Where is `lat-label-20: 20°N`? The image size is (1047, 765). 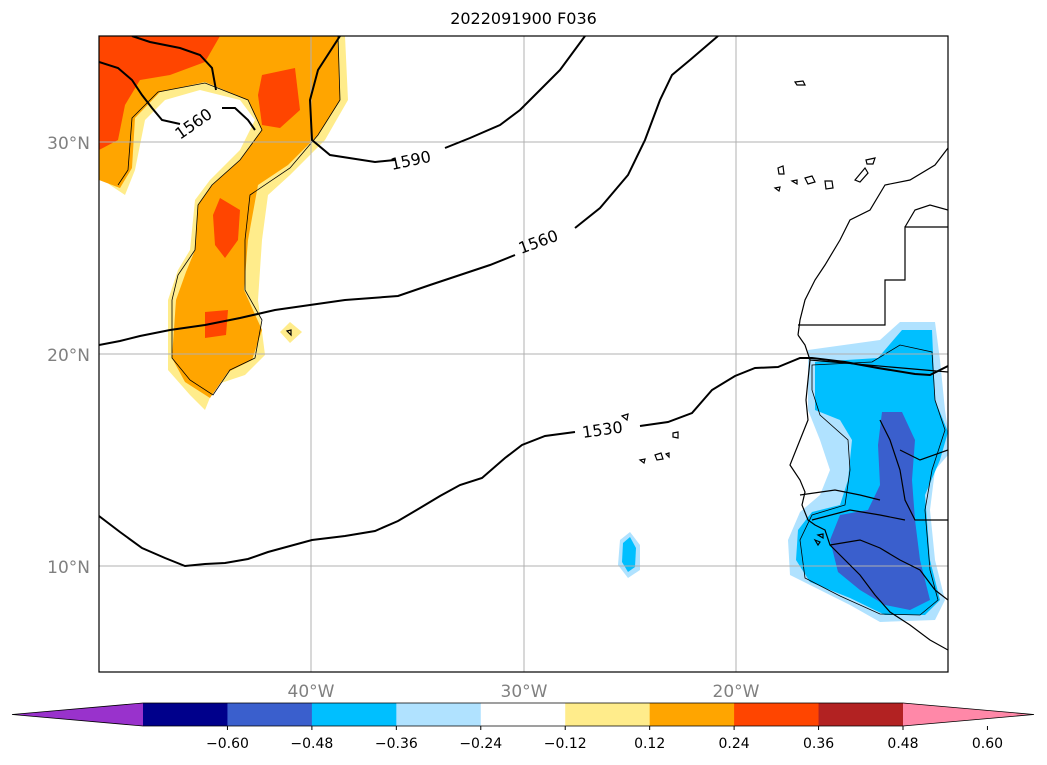 lat-label-20: 20°N is located at coordinates (68, 356).